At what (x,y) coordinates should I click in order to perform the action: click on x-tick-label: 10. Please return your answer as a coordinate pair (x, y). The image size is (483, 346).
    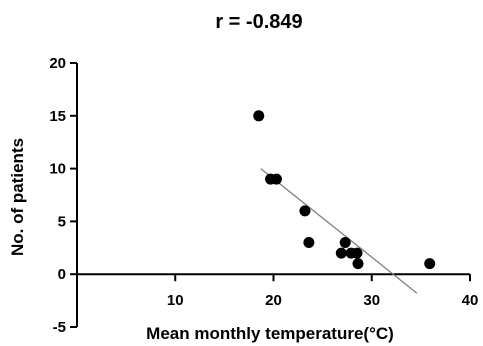
    Looking at the image, I should click on (175, 300).